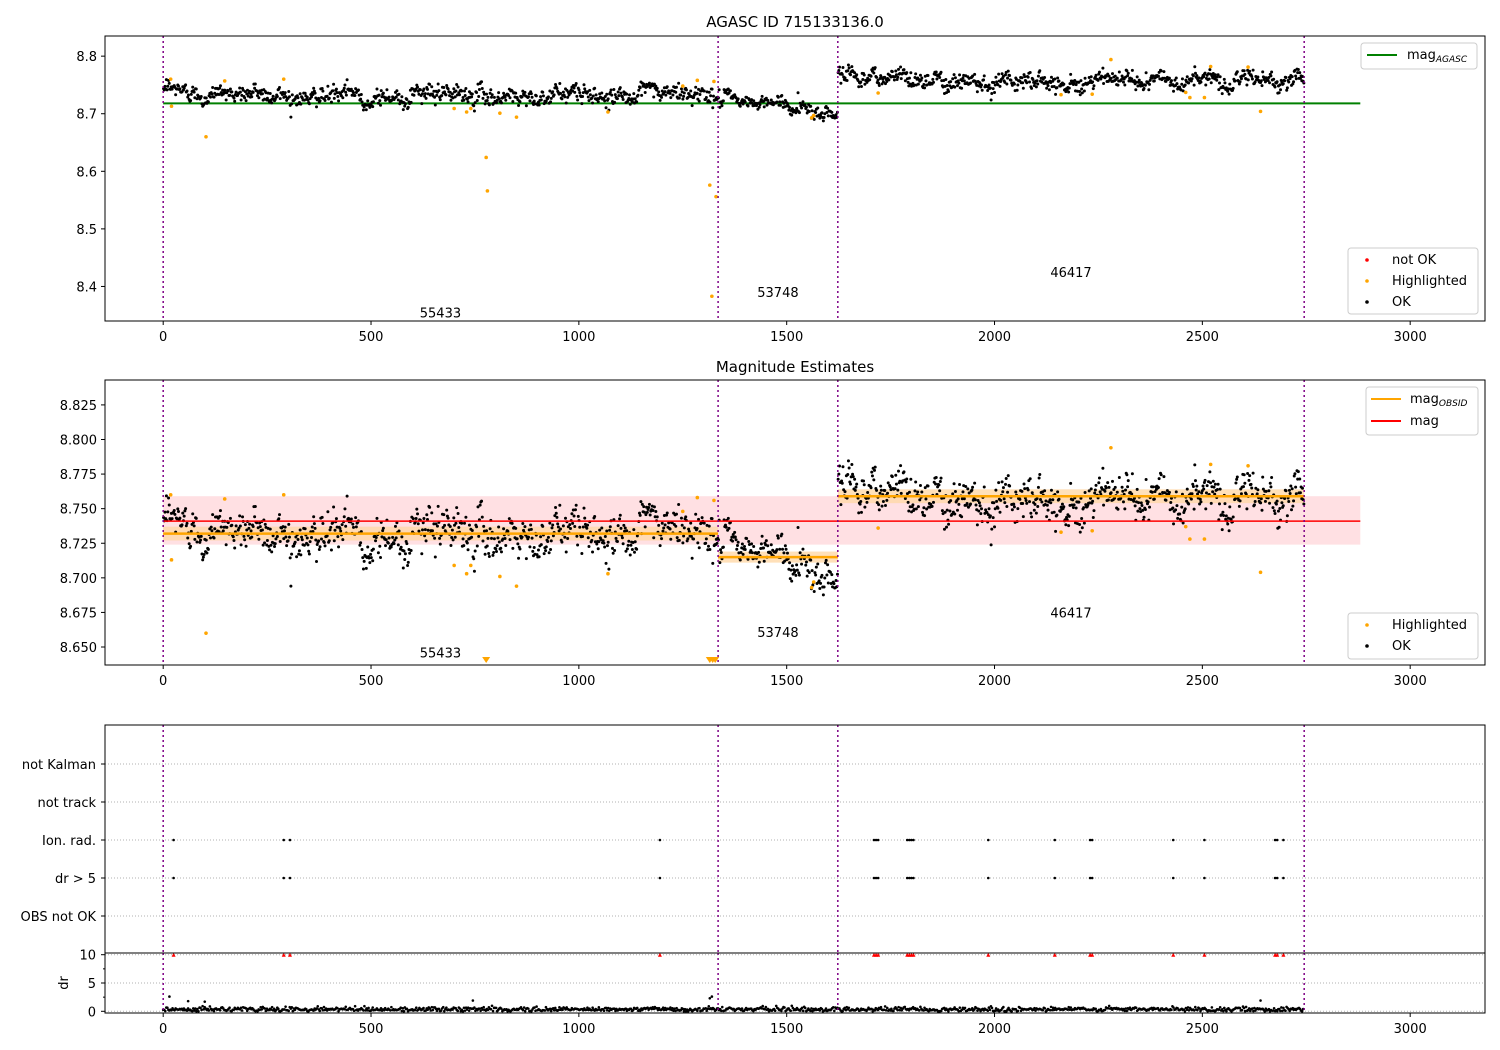  Describe the element at coordinates (1248, 67) in the screenshot. I see `highlighted-point` at that location.